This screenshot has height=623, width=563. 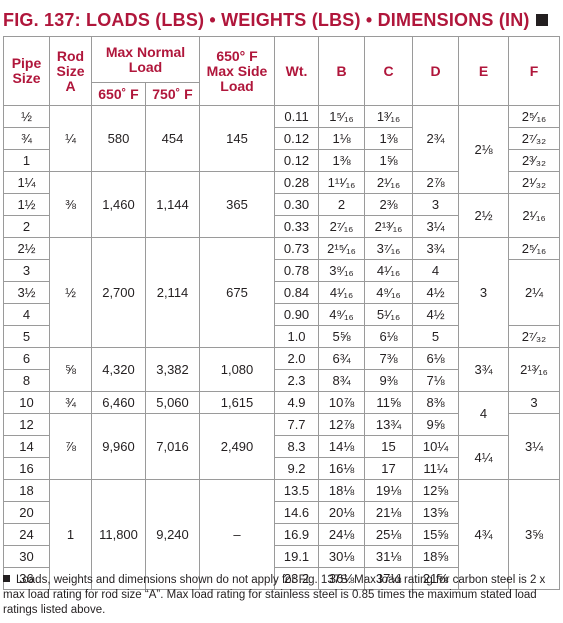 What do you see at coordinates (436, 71) in the screenshot?
I see `header-d: D` at bounding box center [436, 71].